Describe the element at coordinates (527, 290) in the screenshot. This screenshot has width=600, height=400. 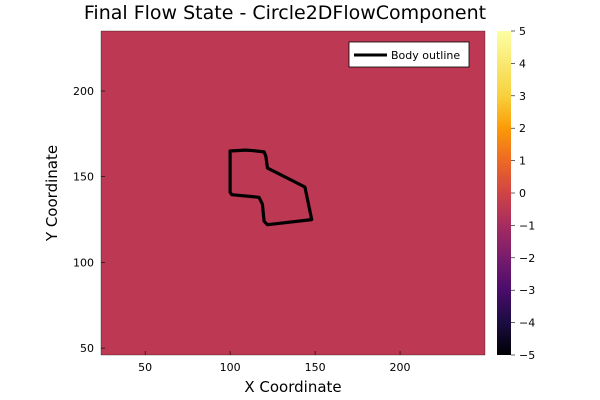
I see `colorbar-tick-label: −3` at that location.